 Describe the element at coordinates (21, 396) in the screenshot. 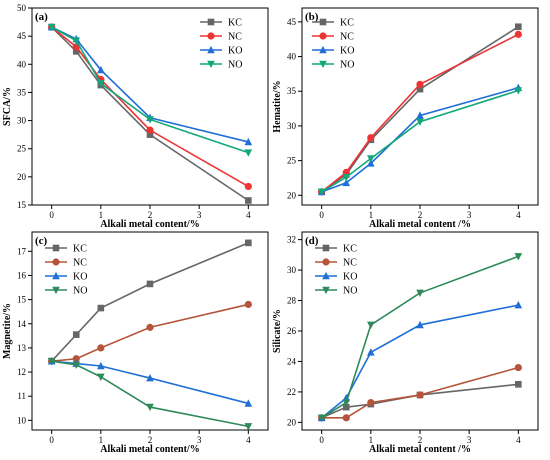

I see `y-tick-label: 11` at that location.